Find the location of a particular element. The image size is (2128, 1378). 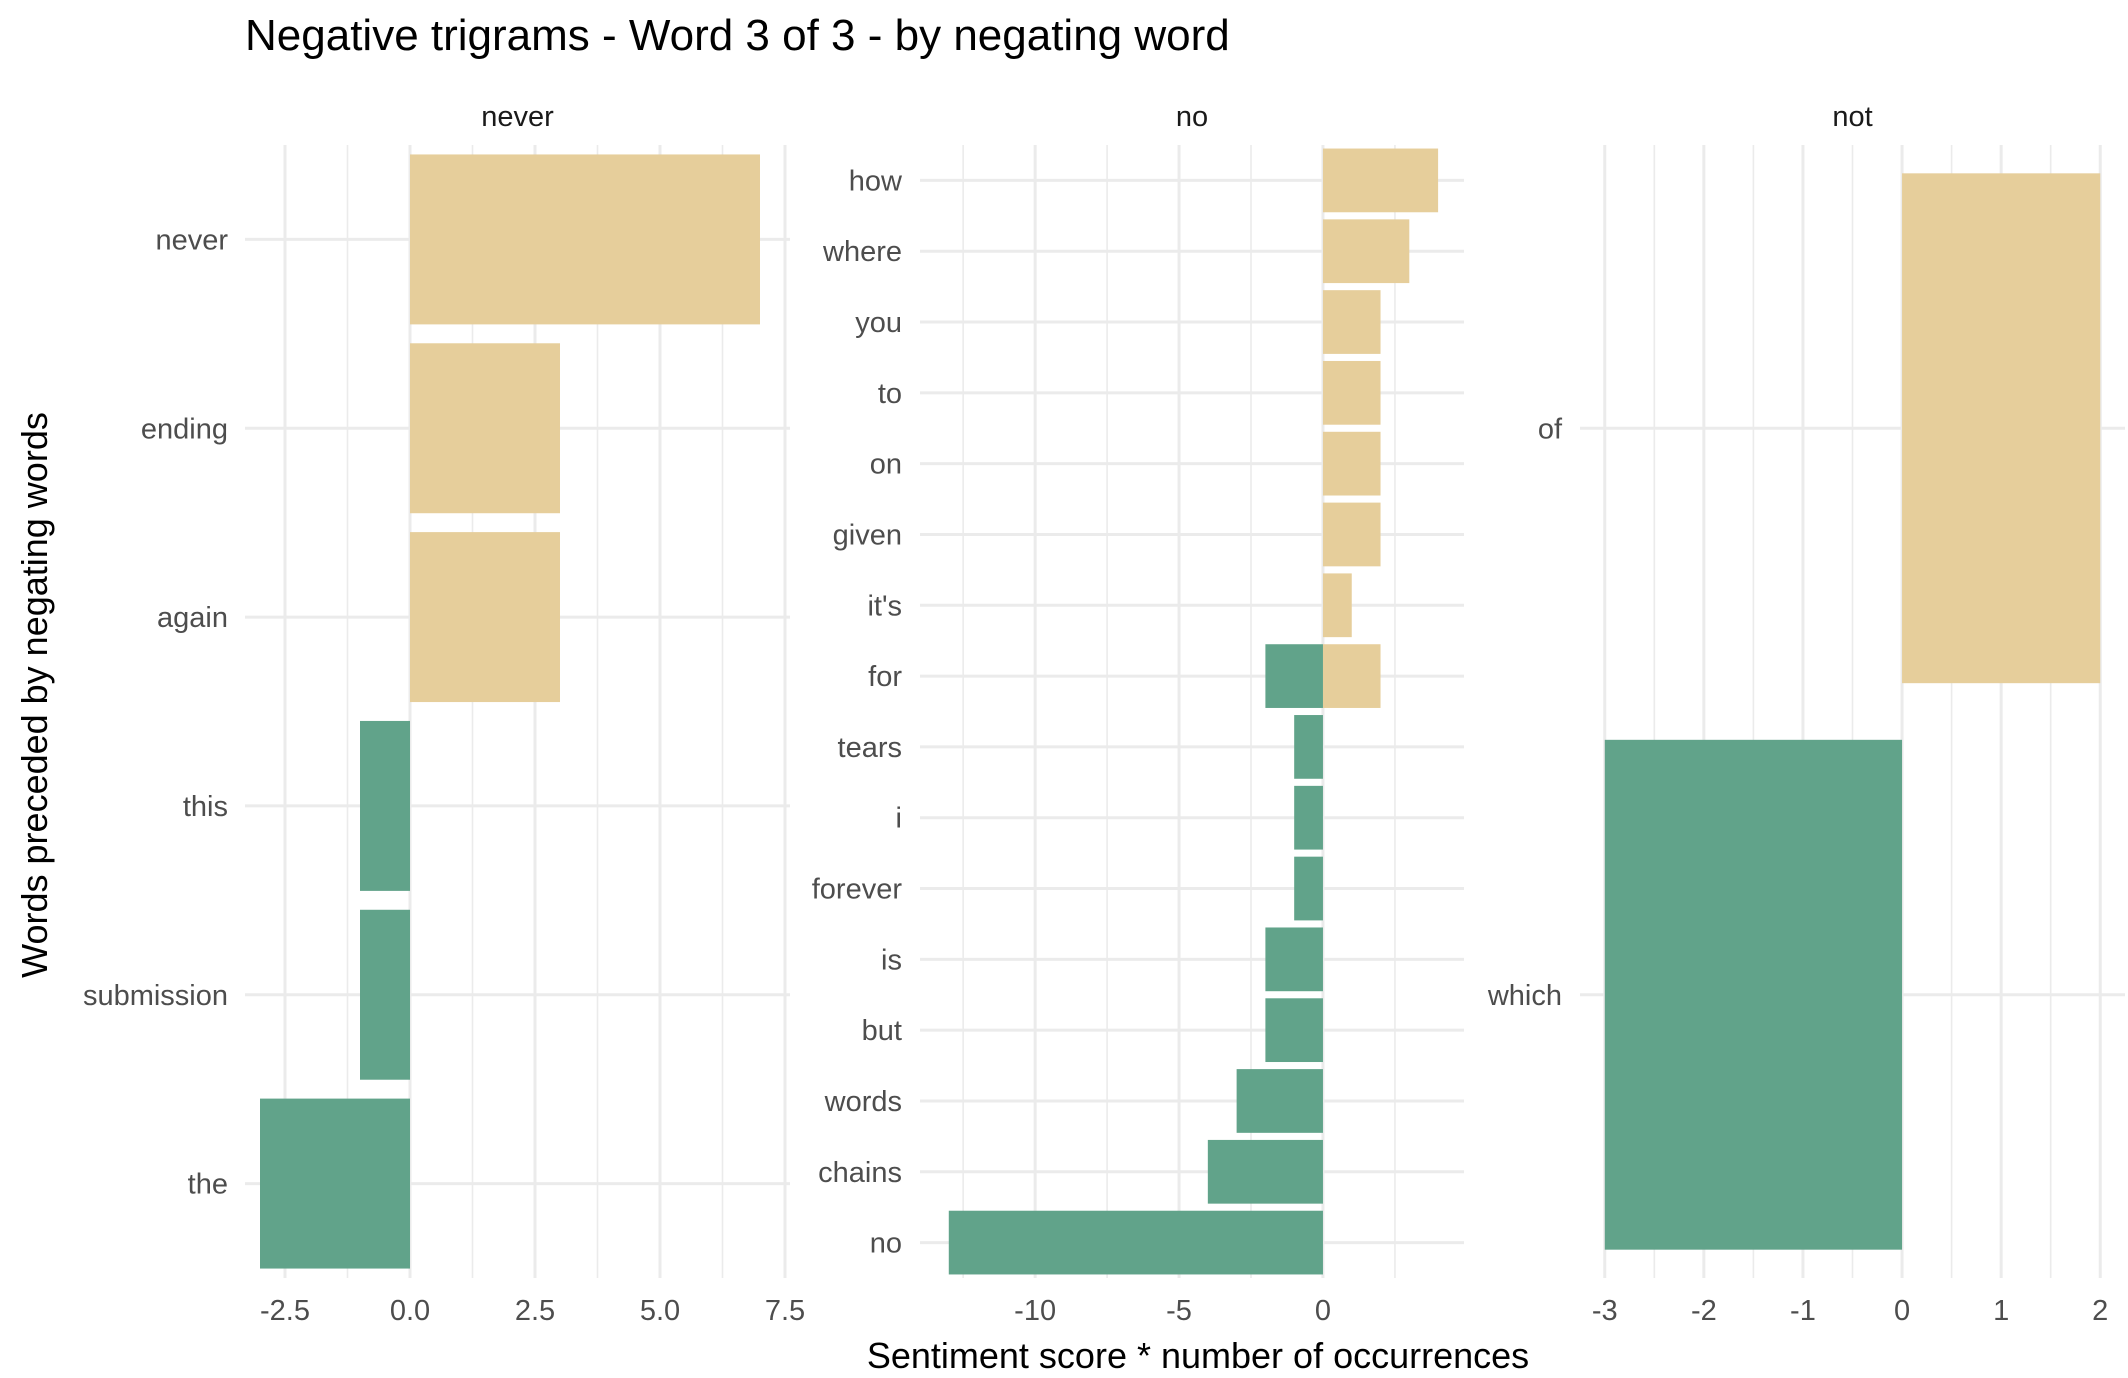

bar-no-tears is located at coordinates (1308, 747).